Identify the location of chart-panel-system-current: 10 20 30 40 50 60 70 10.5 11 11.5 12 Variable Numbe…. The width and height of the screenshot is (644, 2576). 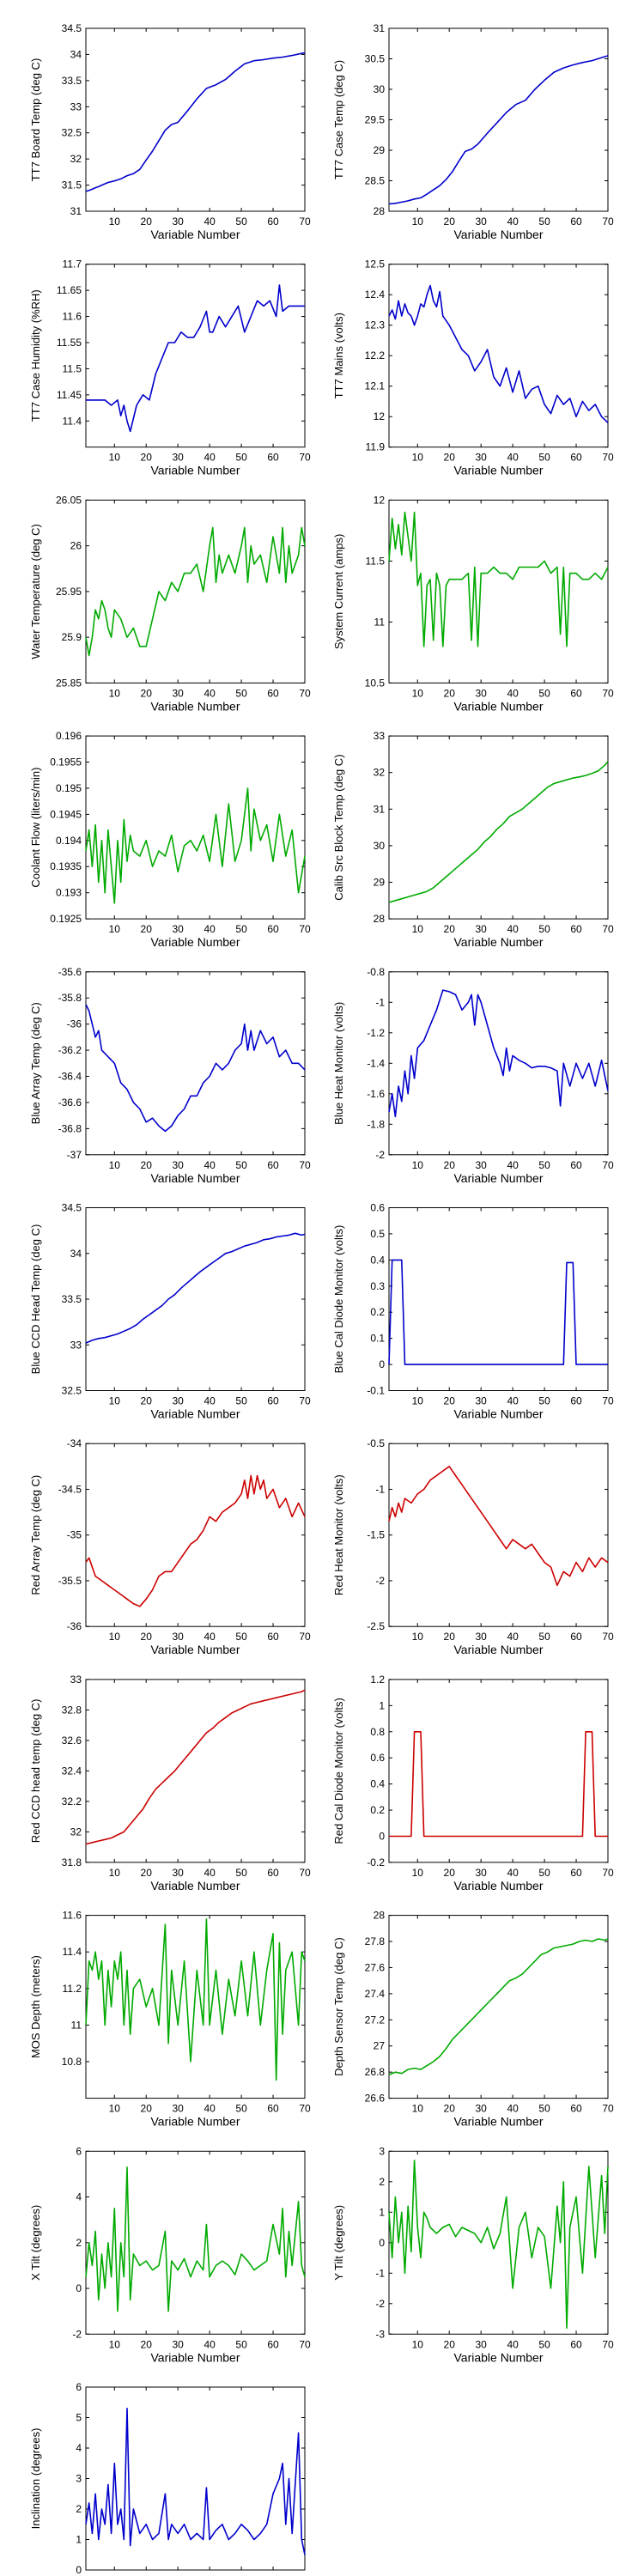
(473, 603).